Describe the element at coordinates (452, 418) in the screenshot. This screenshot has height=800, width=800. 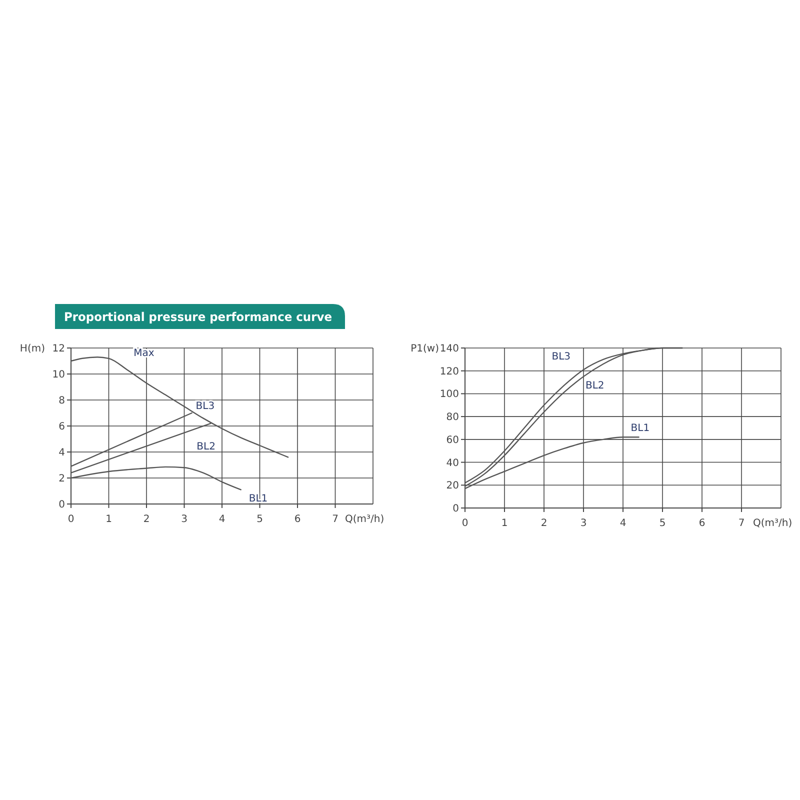
I see `y-tick-label: 80` at that location.